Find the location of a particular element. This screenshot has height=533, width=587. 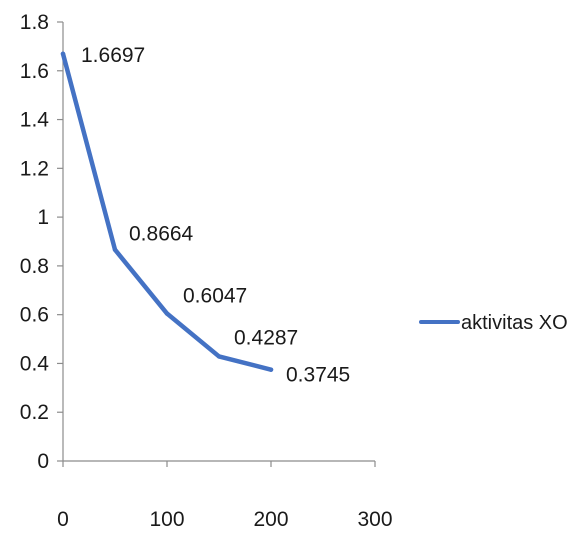

y-tick-label: 1.4 is located at coordinates (35, 120).